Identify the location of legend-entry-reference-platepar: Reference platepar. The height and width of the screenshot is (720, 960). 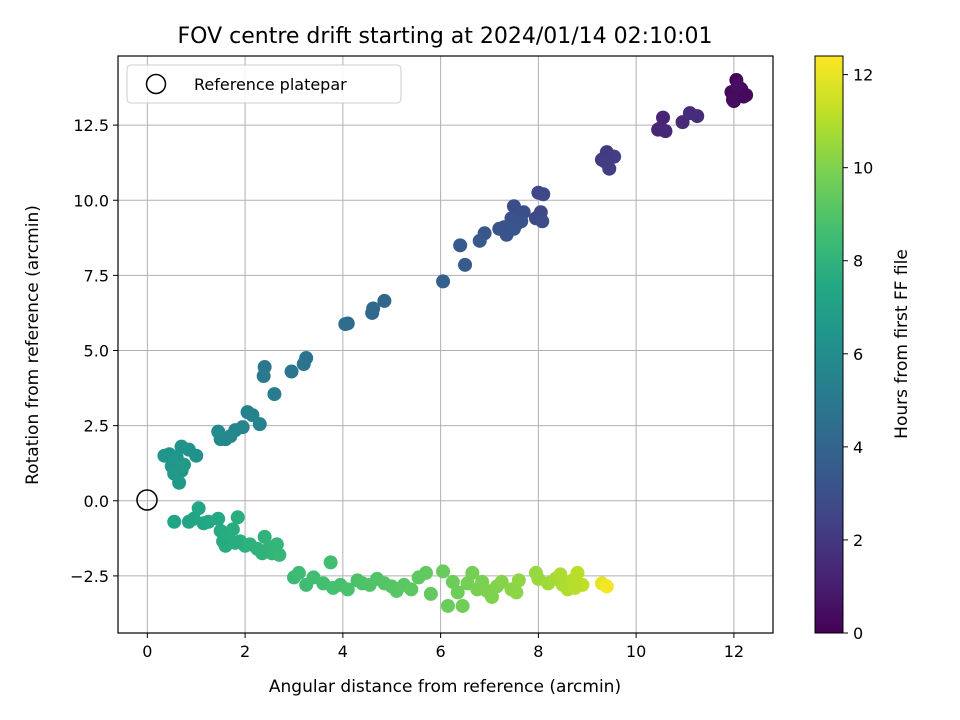
(270, 84).